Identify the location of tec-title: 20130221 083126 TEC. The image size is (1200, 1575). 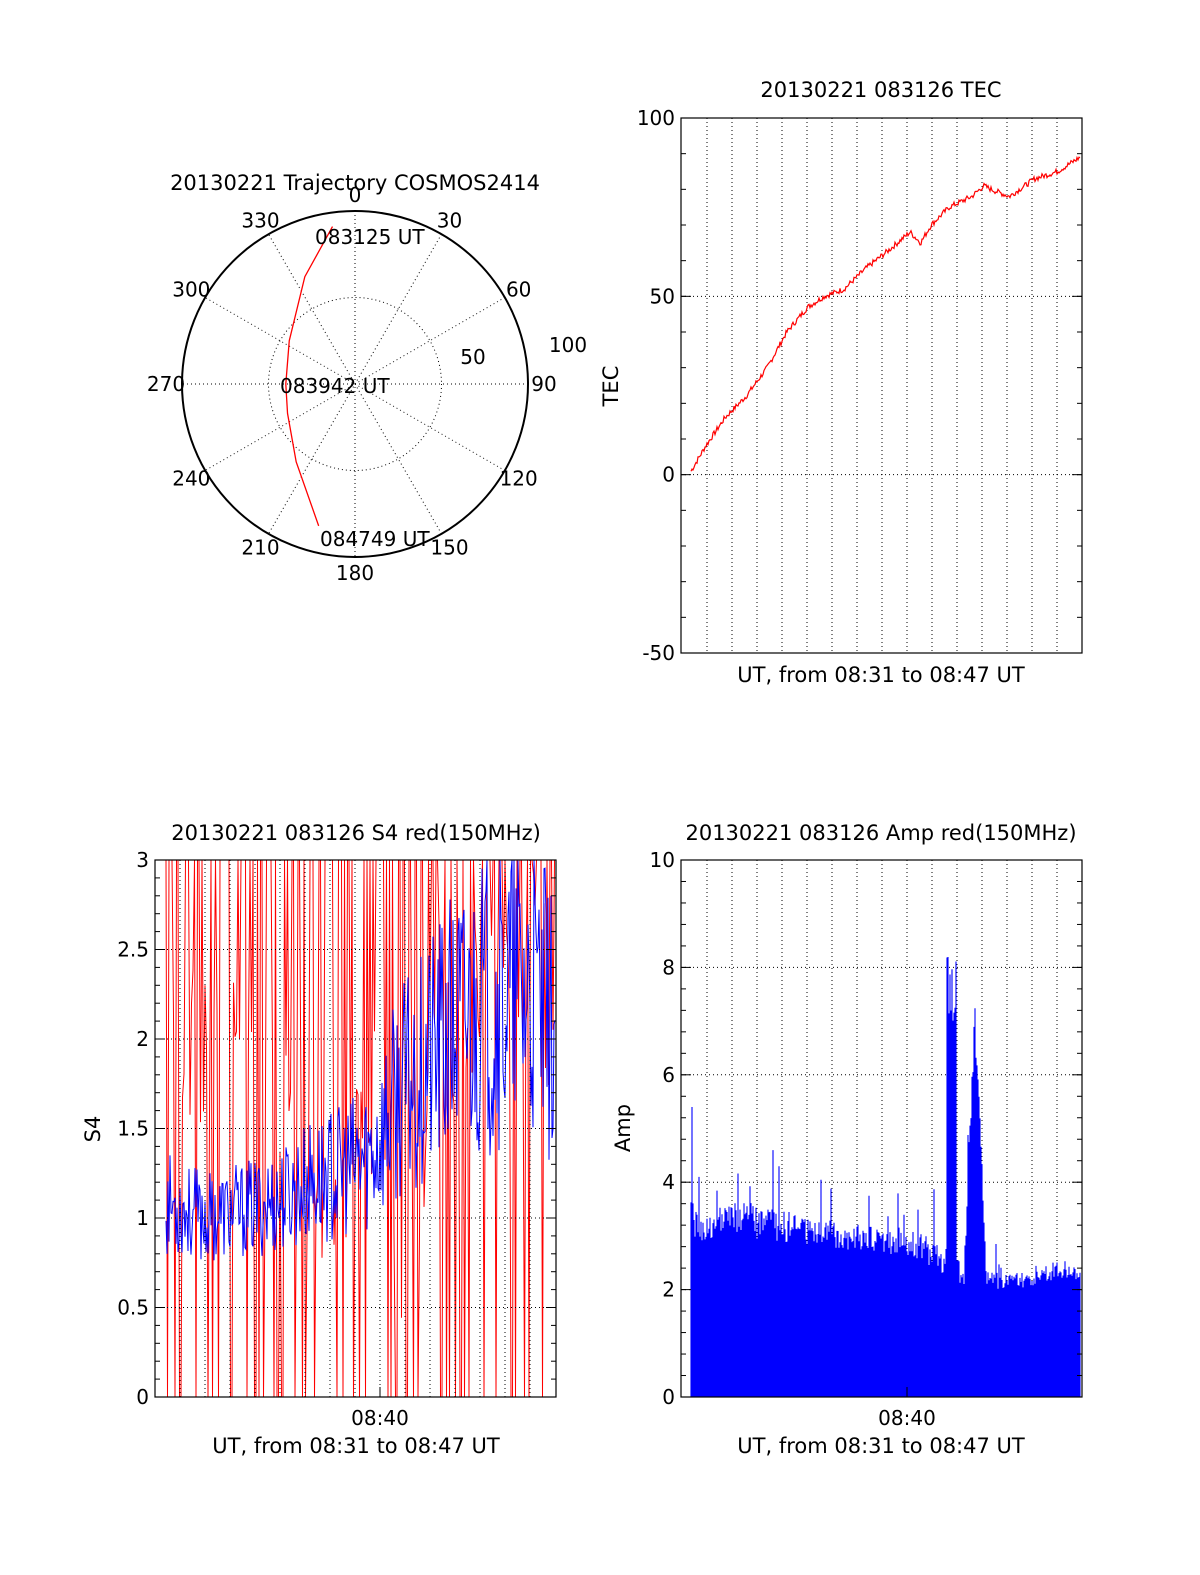
(880, 90).